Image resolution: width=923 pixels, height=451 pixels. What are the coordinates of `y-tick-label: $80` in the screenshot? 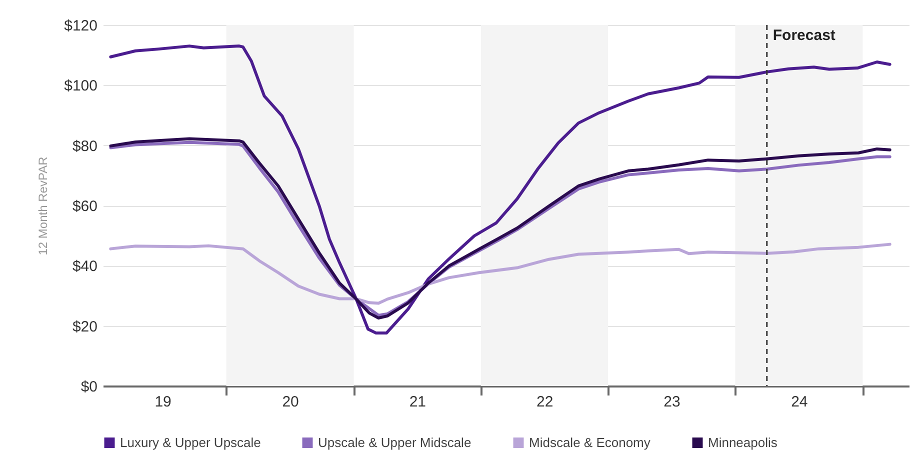 It's located at (85, 146).